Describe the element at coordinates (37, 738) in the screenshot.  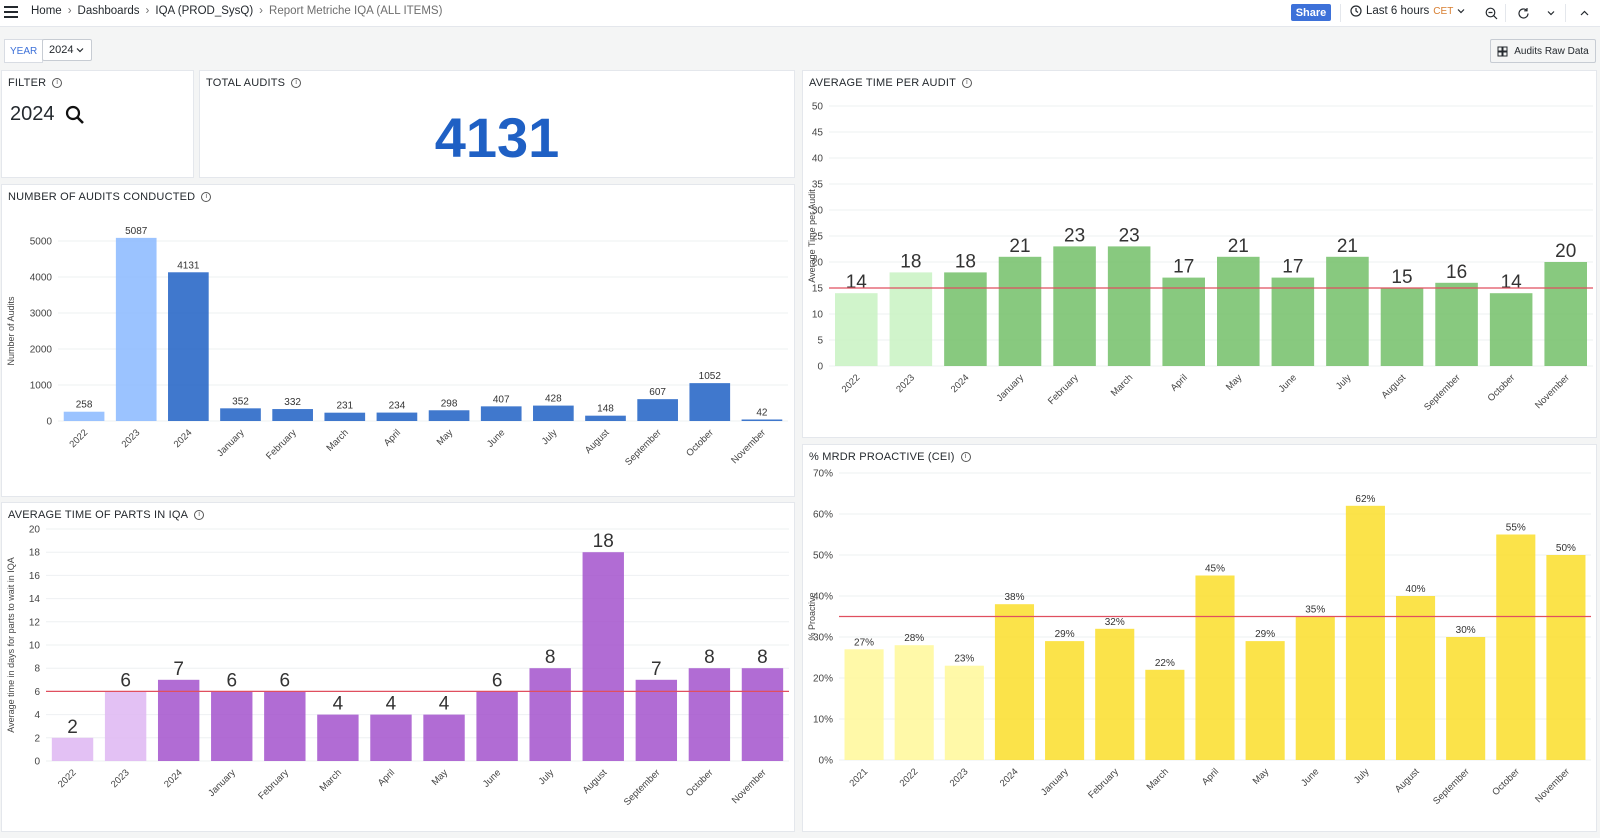
I see `y-tick-label: 2` at that location.